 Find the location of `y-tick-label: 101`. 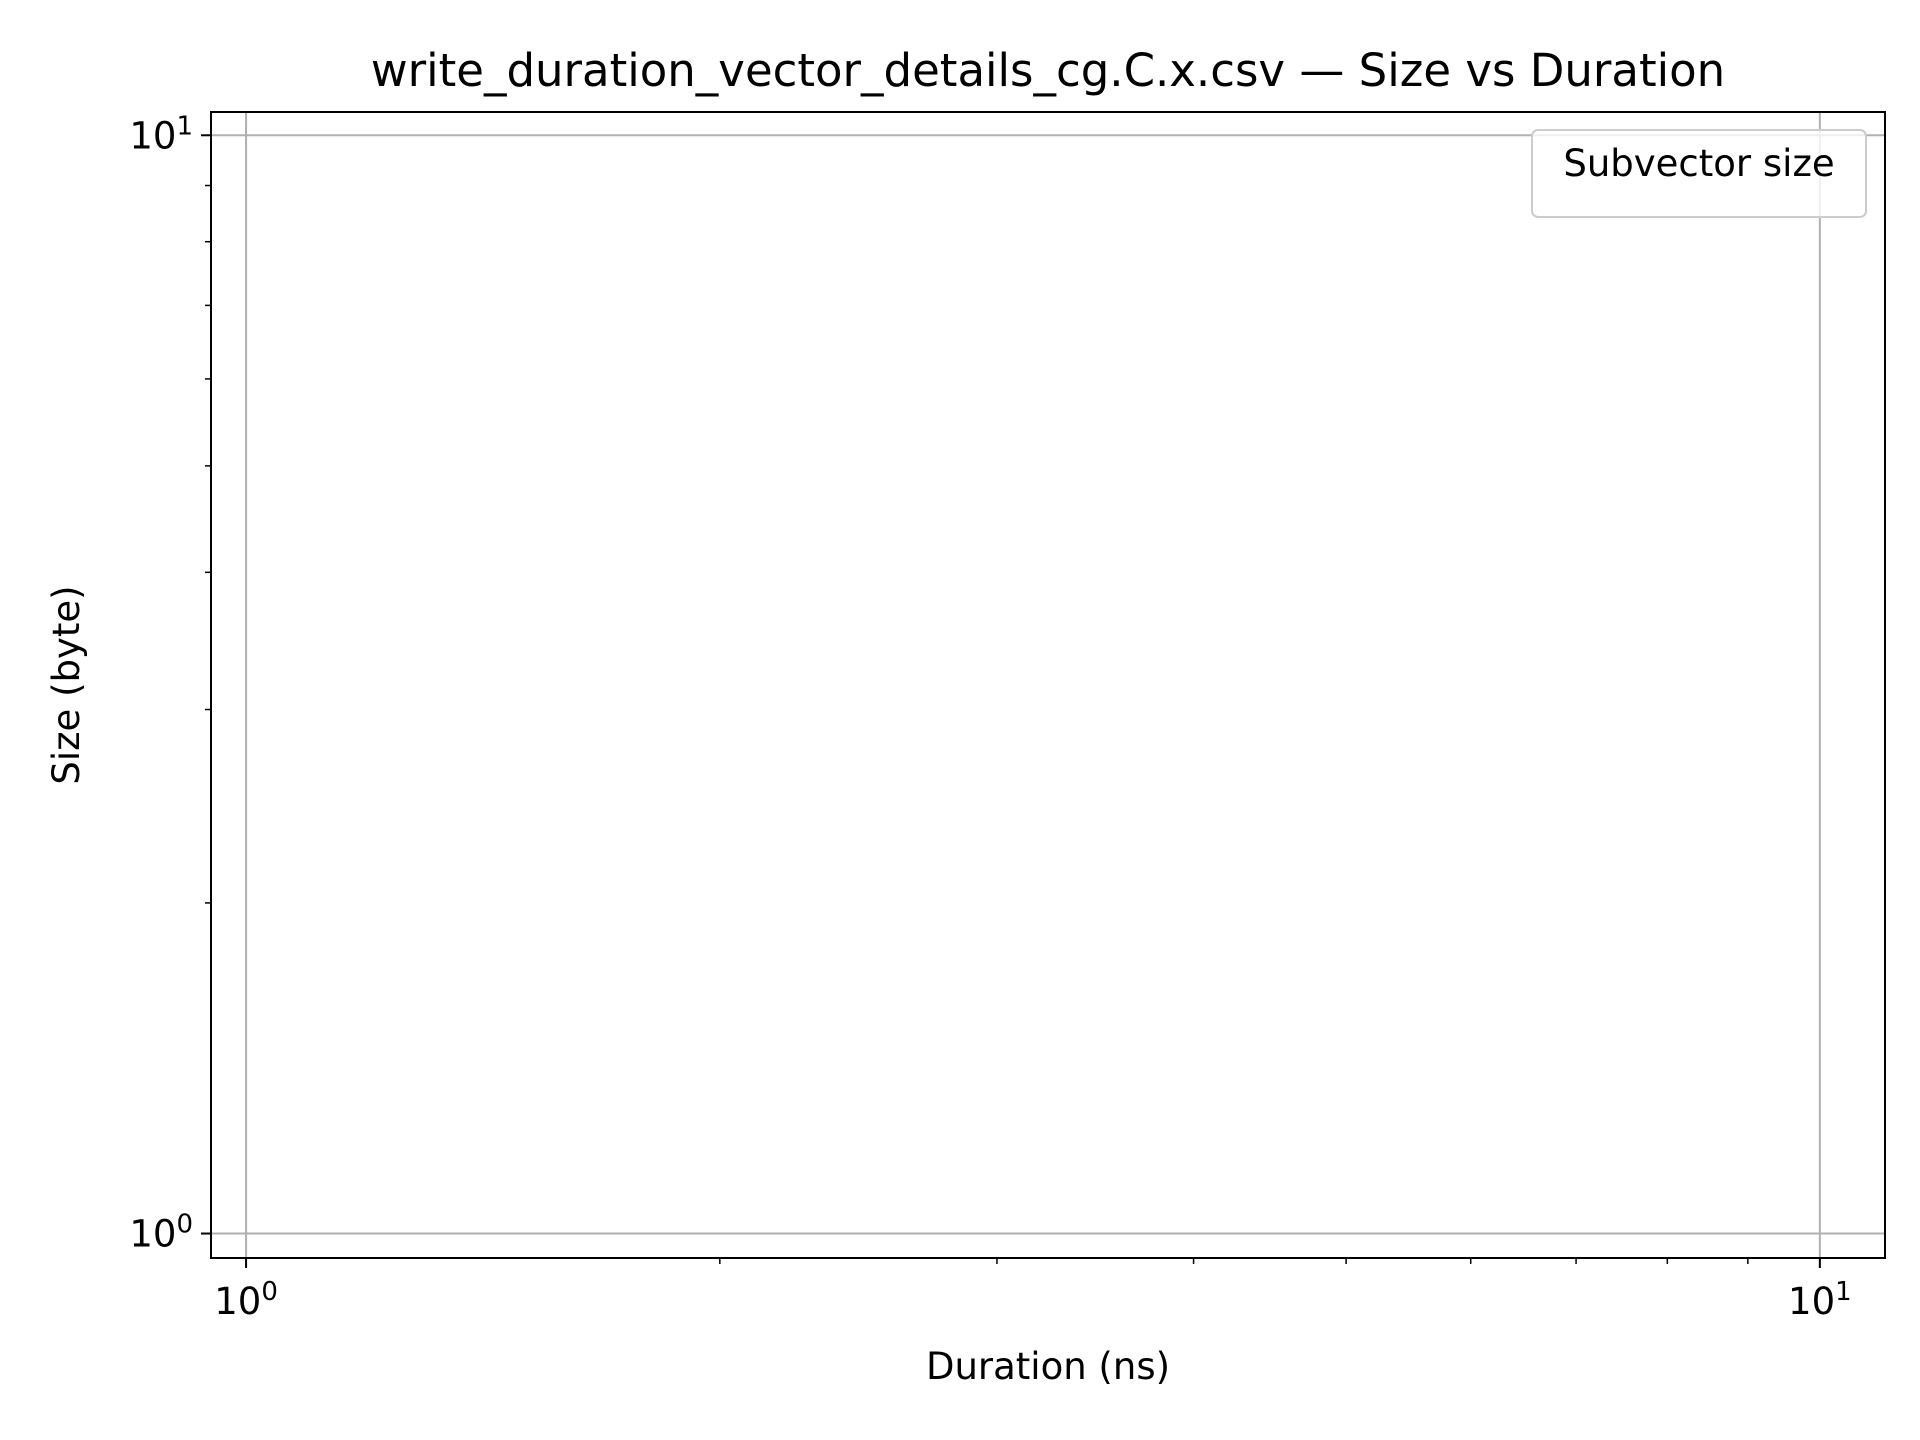

y-tick-label: 101 is located at coordinates (161, 134).